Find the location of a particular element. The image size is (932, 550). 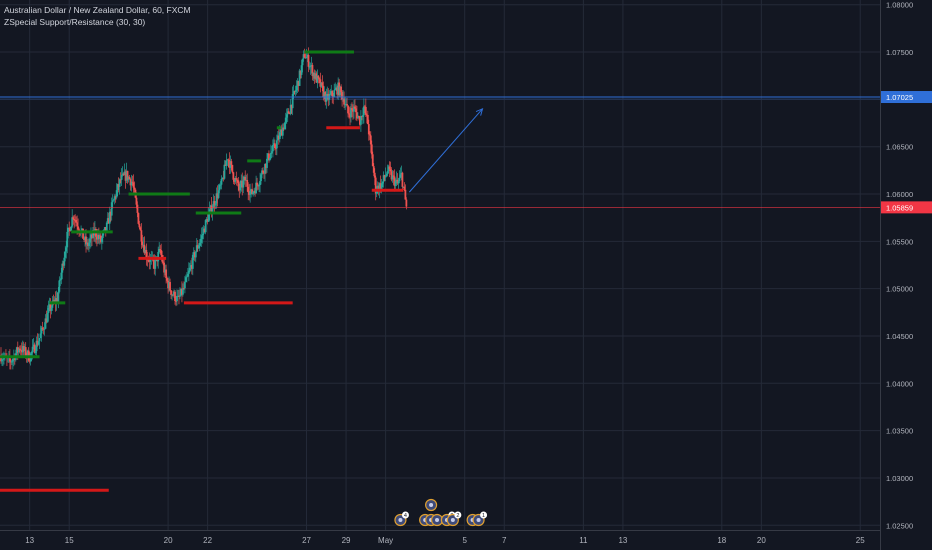

event-count-badge is located at coordinates (458, 515).